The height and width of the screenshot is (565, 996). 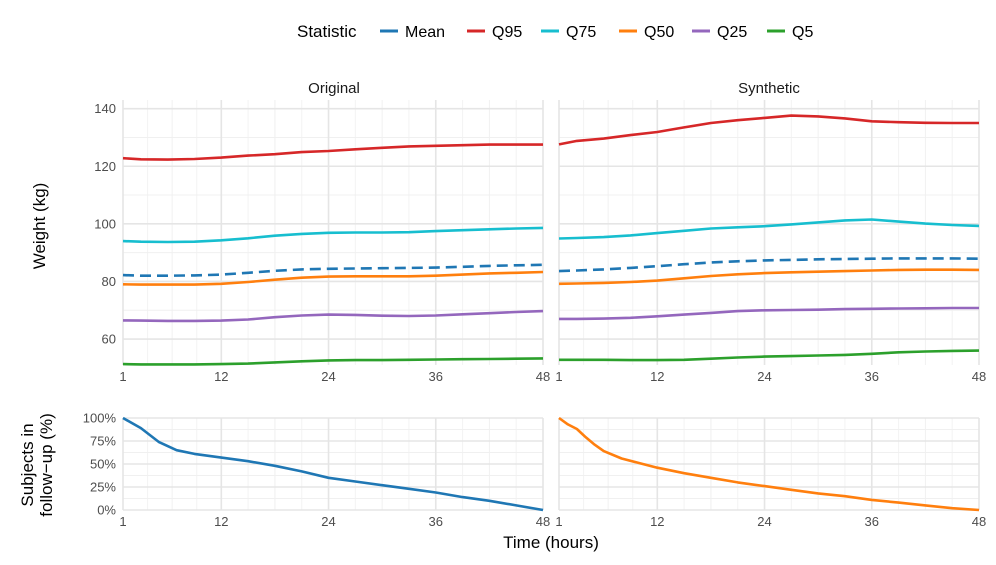 I want to click on y-tick-label: 0%, so click(x=106, y=510).